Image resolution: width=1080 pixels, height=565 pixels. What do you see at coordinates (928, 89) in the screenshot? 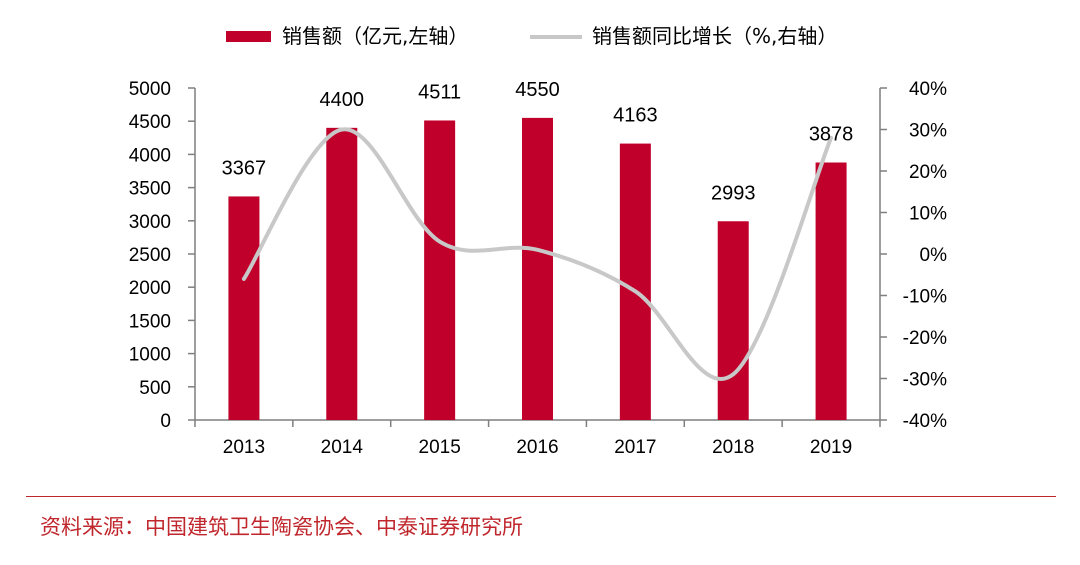
I see `right-axis-tick-label: 40%` at bounding box center [928, 89].